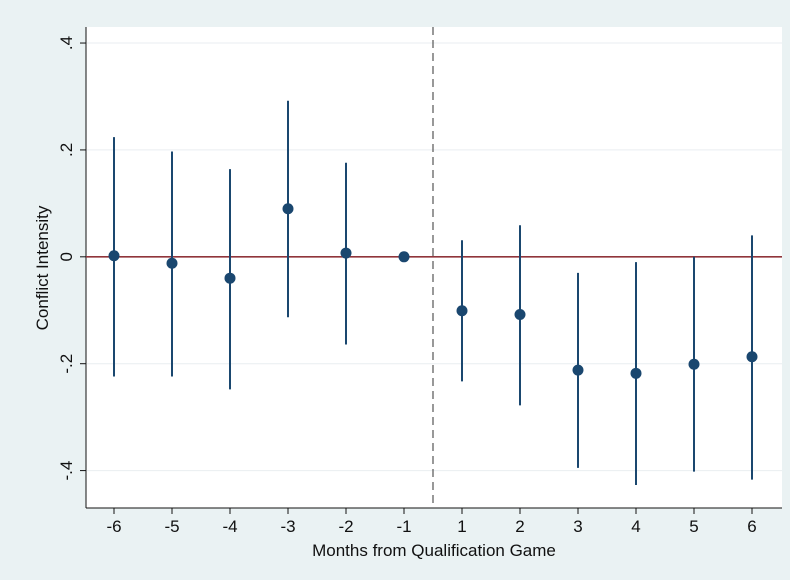 The height and width of the screenshot is (580, 790). What do you see at coordinates (66, 43) in the screenshot?
I see `y-tick-label: .4` at bounding box center [66, 43].